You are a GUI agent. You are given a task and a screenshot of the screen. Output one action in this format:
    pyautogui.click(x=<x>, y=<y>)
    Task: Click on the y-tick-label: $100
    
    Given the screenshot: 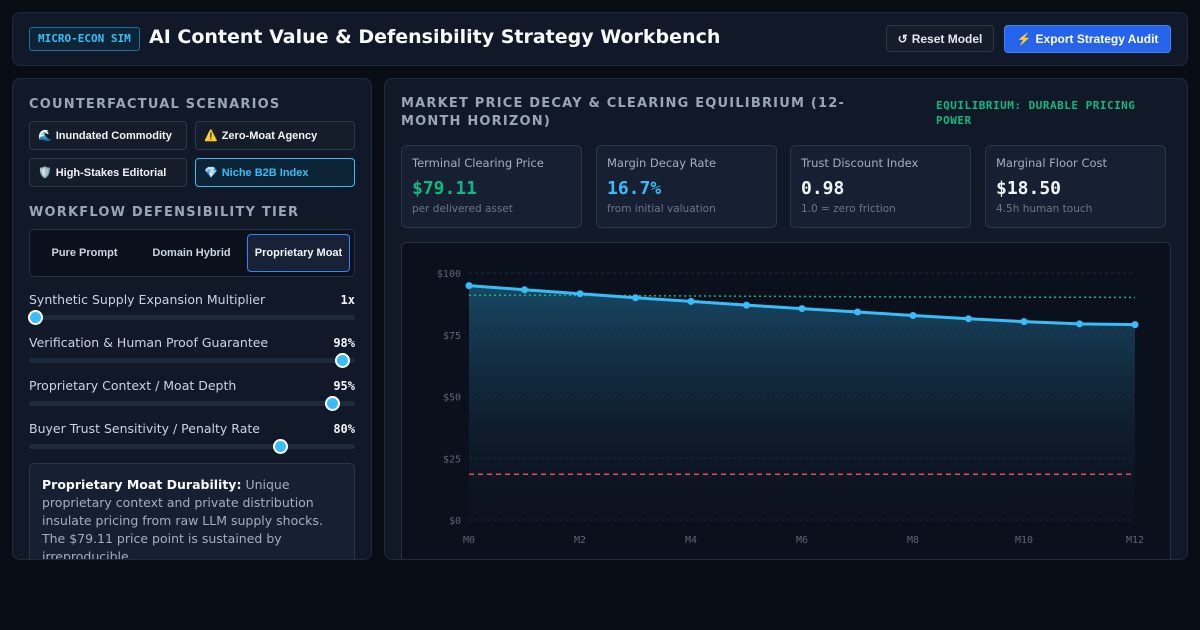 What is the action you would take?
    pyautogui.click(x=449, y=274)
    